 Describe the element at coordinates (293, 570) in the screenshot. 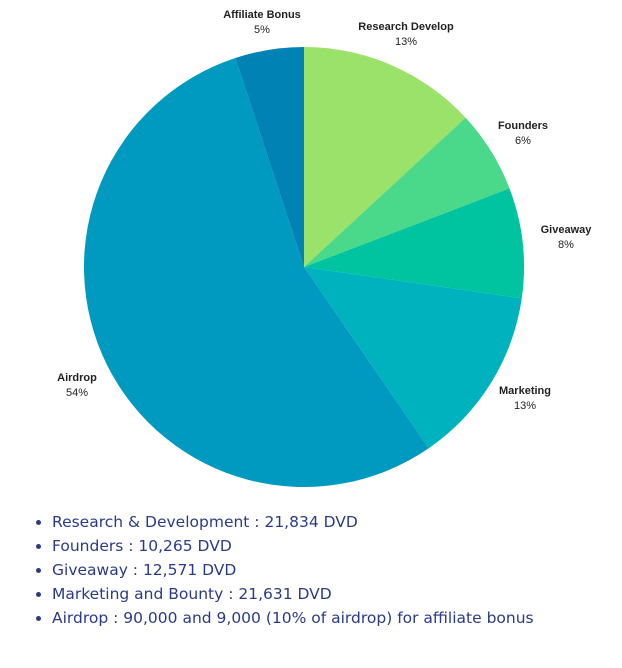

I see `allocation-item-giveaway: Giveaway : 12,571 DVD` at that location.